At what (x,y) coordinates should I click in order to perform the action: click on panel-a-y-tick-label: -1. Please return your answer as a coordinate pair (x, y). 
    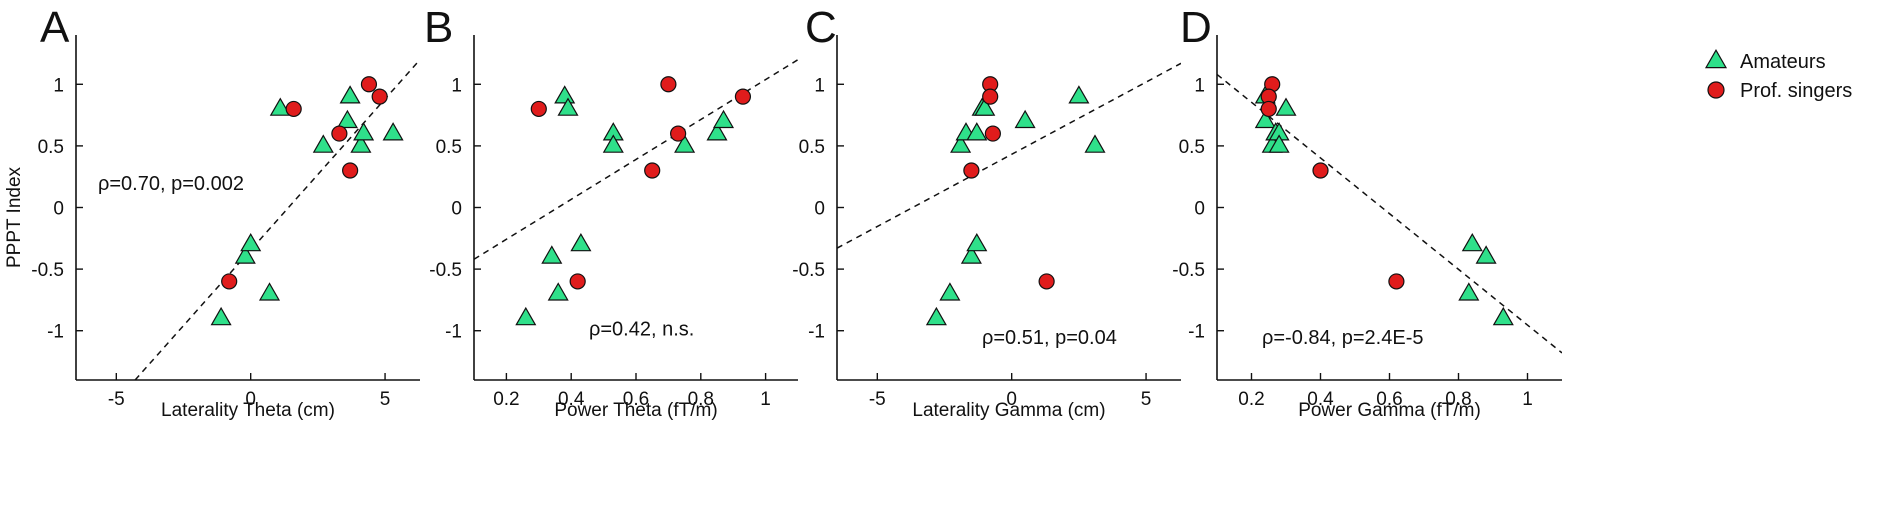
    Looking at the image, I should click on (55, 332).